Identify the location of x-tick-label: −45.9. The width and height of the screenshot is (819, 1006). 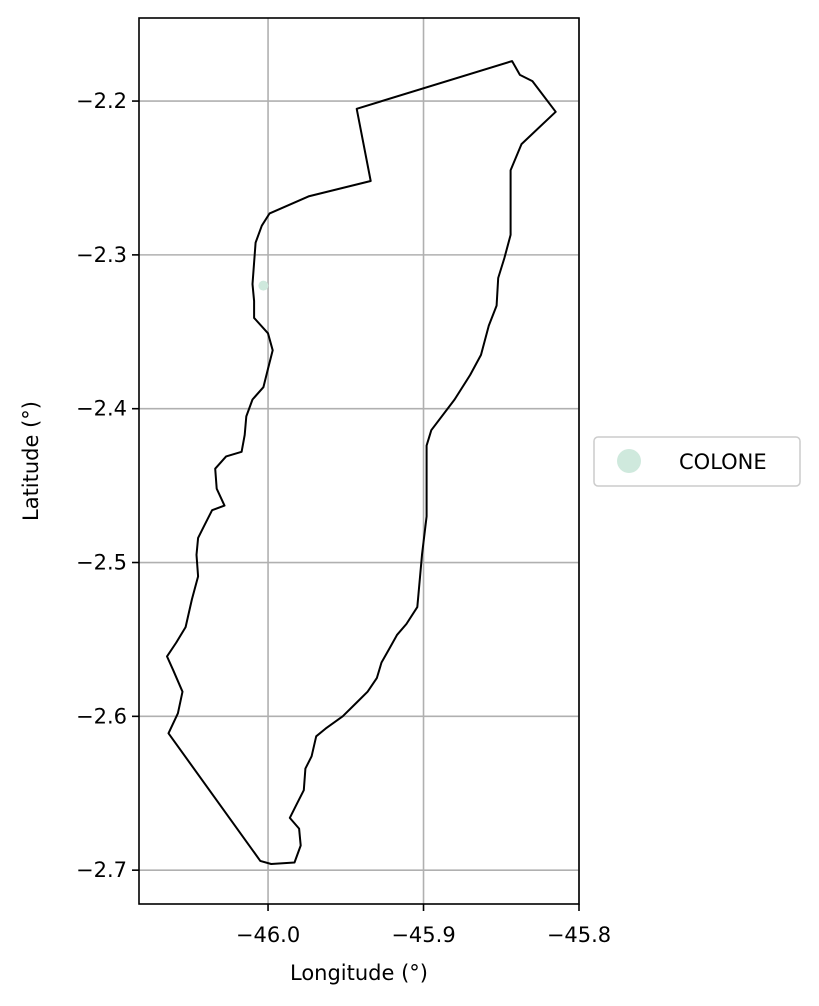
(423, 935).